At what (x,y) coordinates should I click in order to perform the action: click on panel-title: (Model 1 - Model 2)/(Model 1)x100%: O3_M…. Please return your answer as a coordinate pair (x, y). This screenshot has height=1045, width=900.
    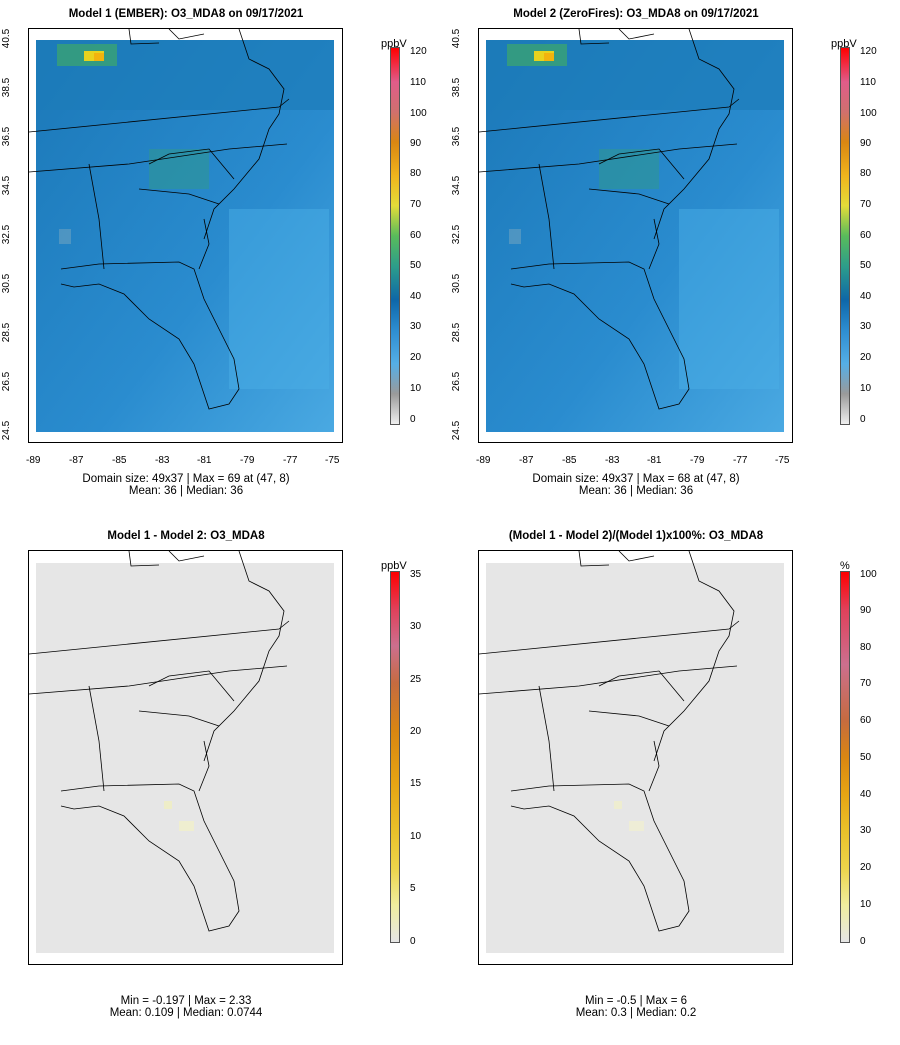
    Looking at the image, I should click on (636, 536).